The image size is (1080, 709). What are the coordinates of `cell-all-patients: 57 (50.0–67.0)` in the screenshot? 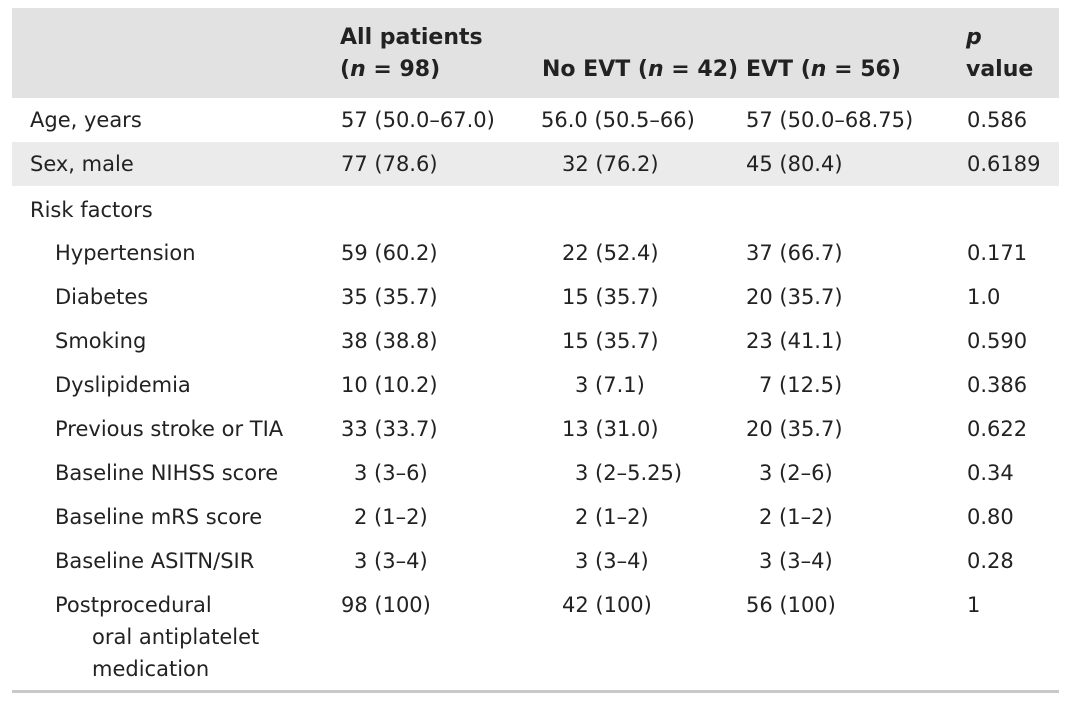 It's located at (418, 120).